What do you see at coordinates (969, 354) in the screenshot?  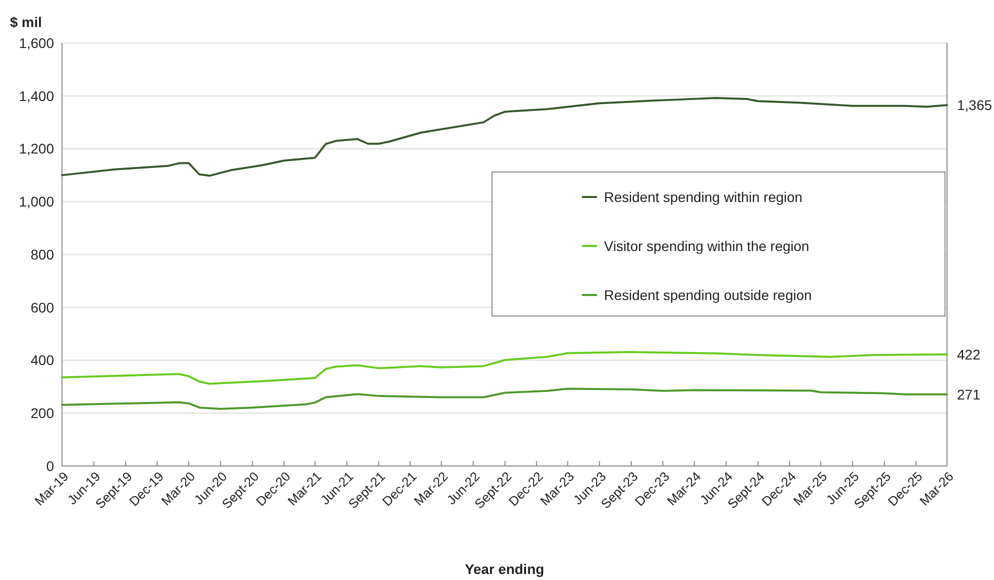 I see `annotation: 422` at bounding box center [969, 354].